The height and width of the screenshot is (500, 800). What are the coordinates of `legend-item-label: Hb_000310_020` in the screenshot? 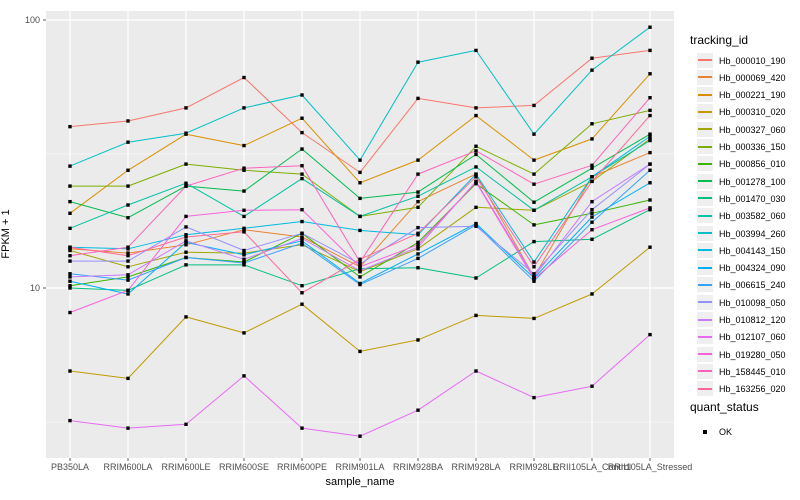 It's located at (752, 112).